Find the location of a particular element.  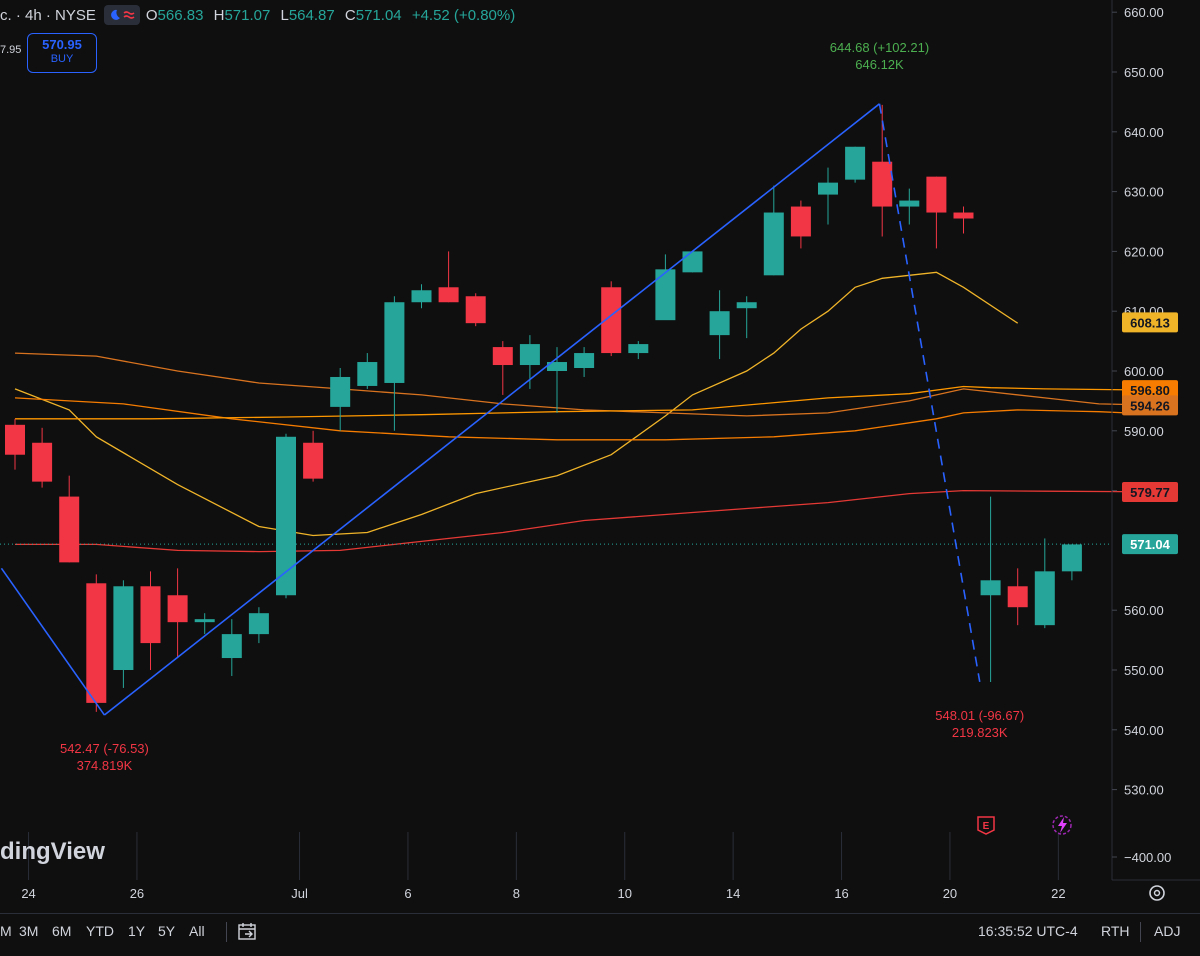

range-1m: M is located at coordinates (6, 931).